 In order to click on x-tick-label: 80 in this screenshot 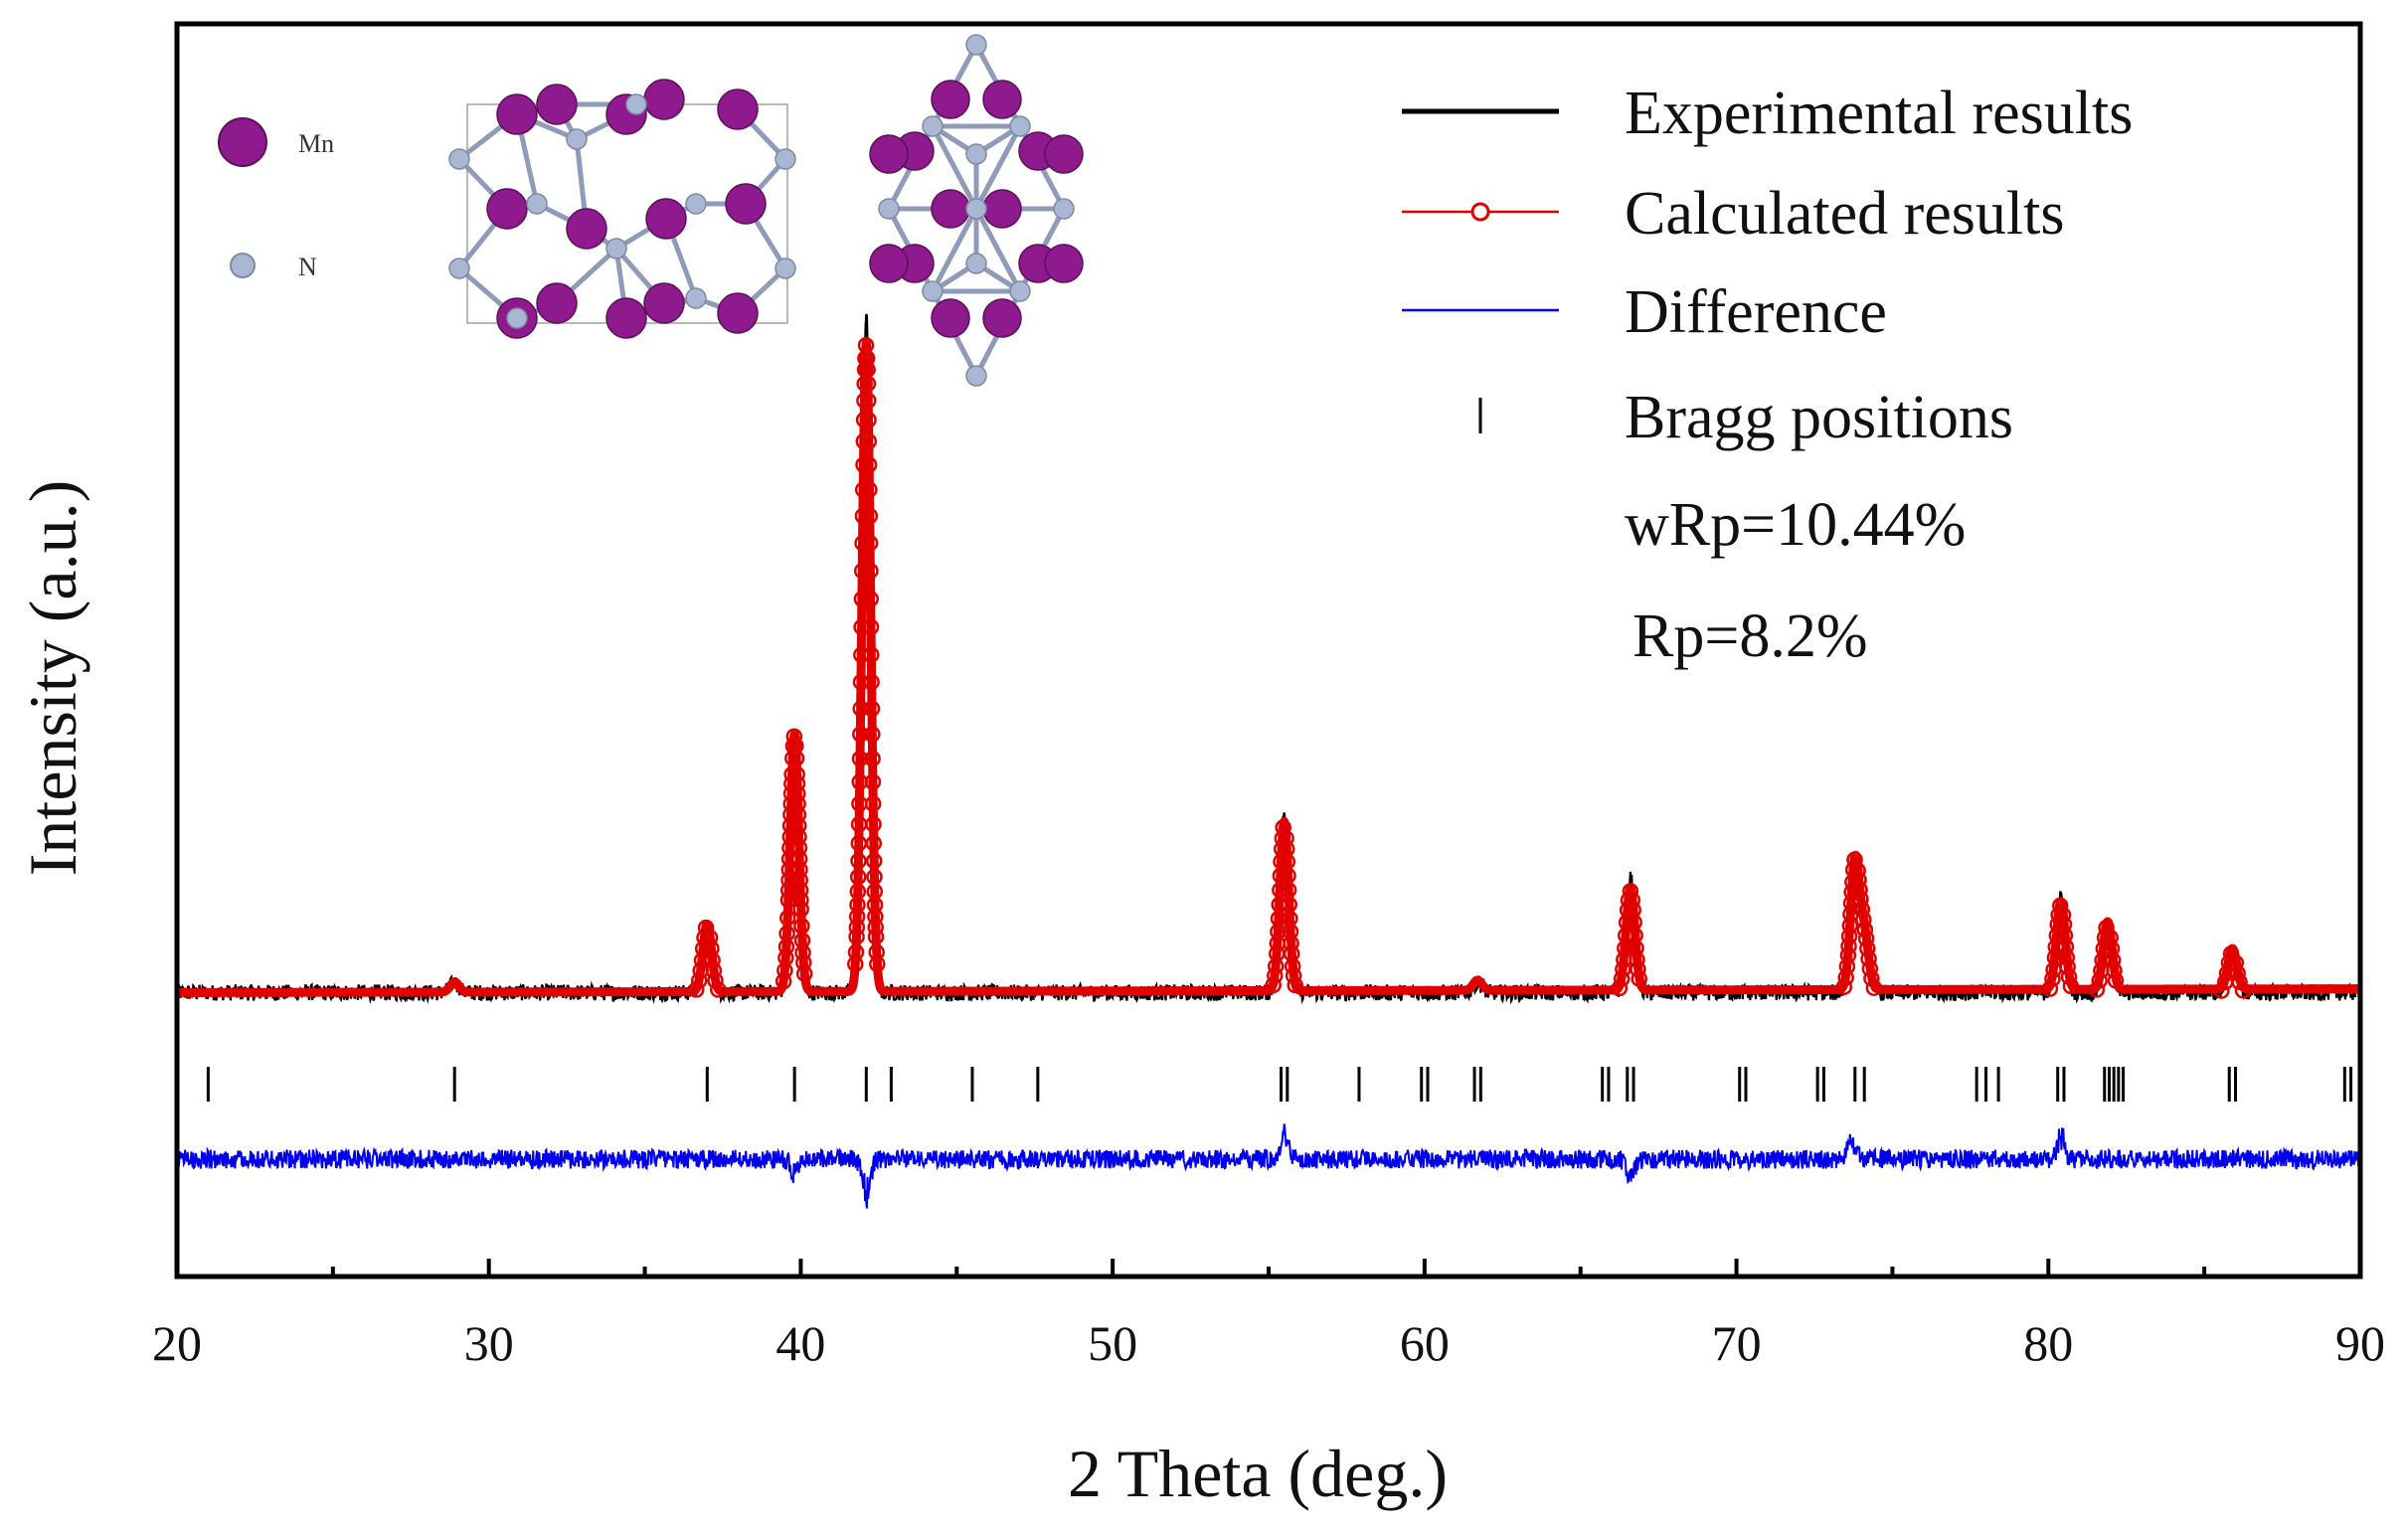, I will do `click(2048, 1343)`.